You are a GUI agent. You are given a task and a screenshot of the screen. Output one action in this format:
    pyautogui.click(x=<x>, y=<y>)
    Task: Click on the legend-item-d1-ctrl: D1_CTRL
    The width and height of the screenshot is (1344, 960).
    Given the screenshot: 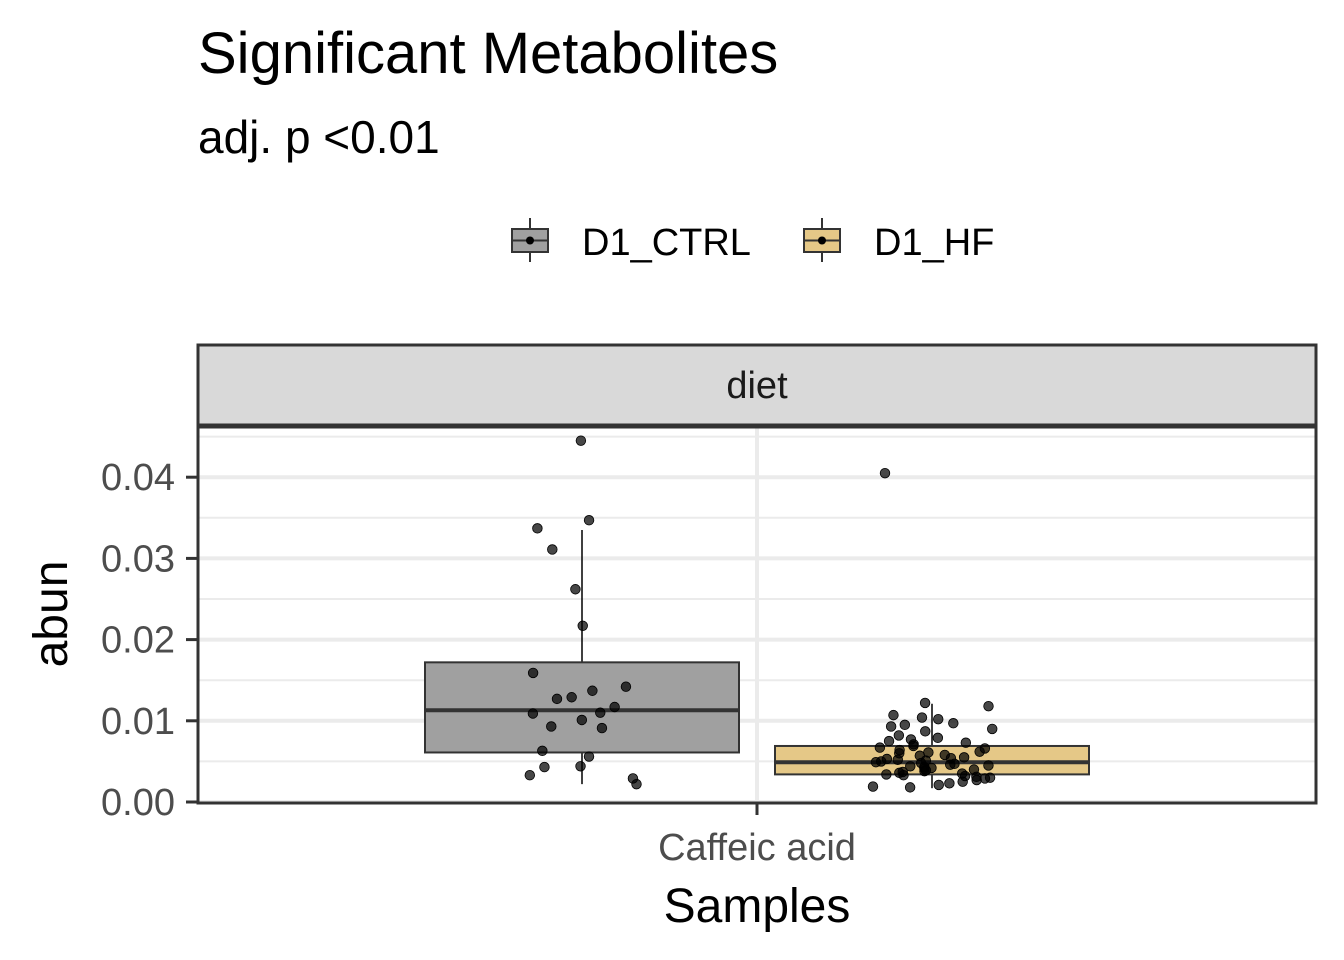 What is the action you would take?
    pyautogui.click(x=631, y=241)
    